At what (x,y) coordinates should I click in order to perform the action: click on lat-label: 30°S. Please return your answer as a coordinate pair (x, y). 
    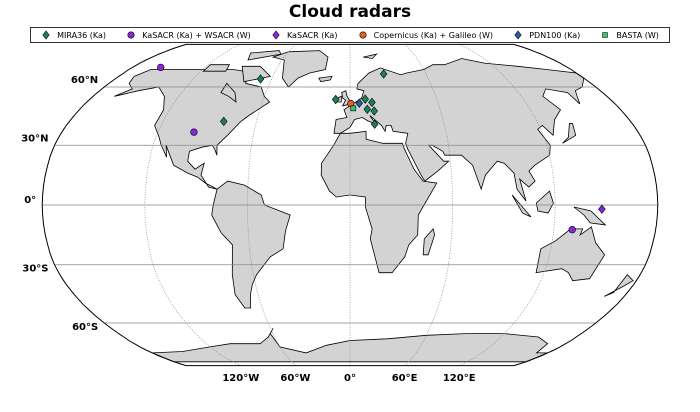
    Looking at the image, I should click on (35, 269).